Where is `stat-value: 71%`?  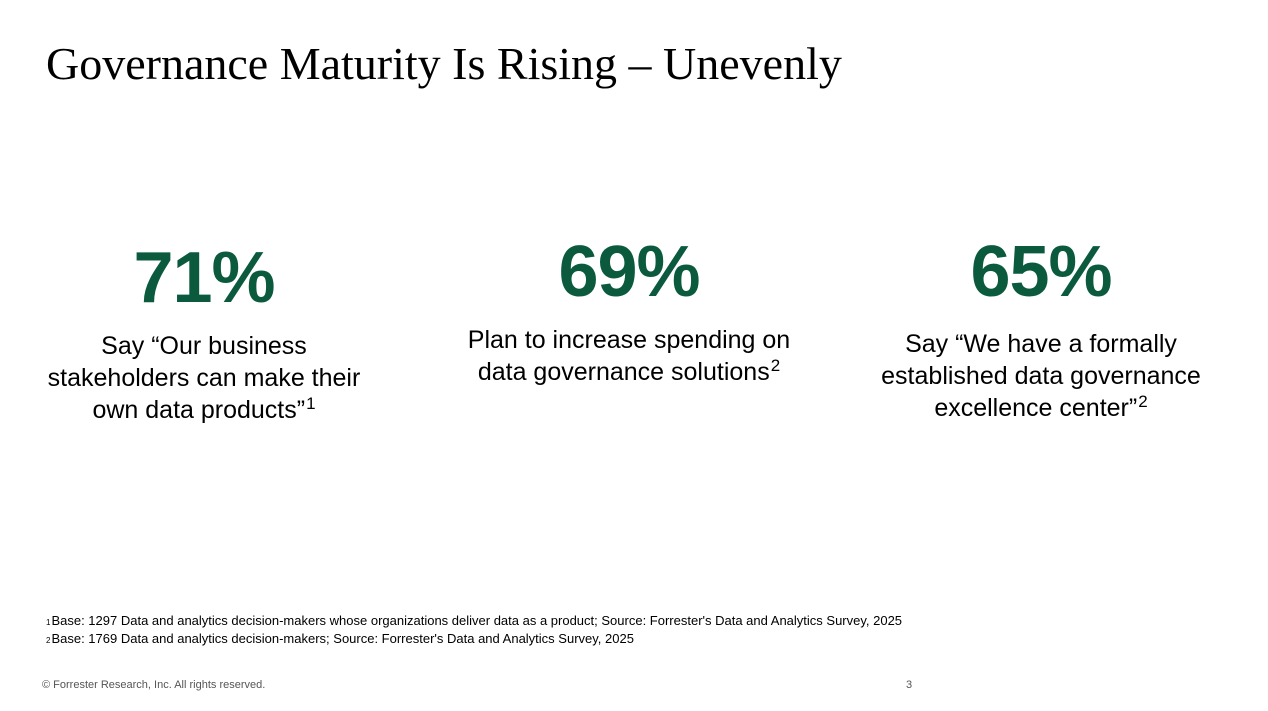
stat-value: 71% is located at coordinates (204, 278).